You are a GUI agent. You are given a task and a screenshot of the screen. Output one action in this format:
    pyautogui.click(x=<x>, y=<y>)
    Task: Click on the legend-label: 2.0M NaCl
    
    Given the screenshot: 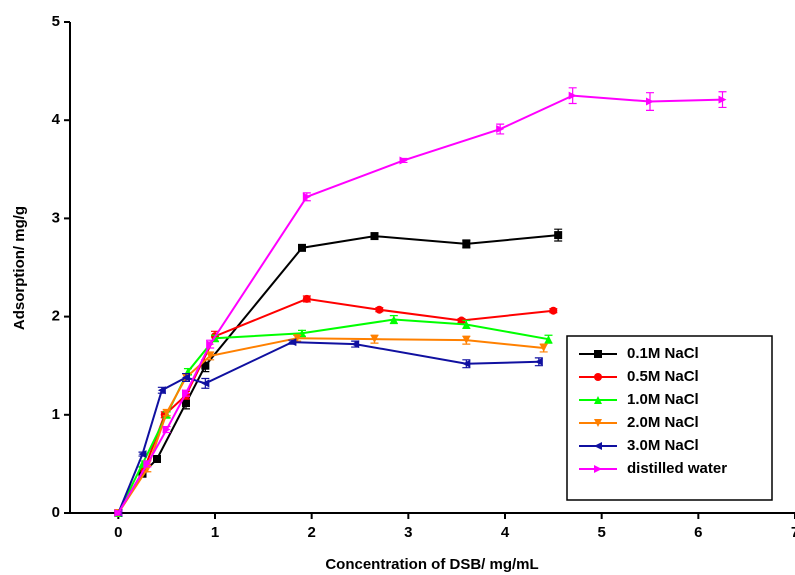 What is the action you would take?
    pyautogui.click(x=663, y=422)
    